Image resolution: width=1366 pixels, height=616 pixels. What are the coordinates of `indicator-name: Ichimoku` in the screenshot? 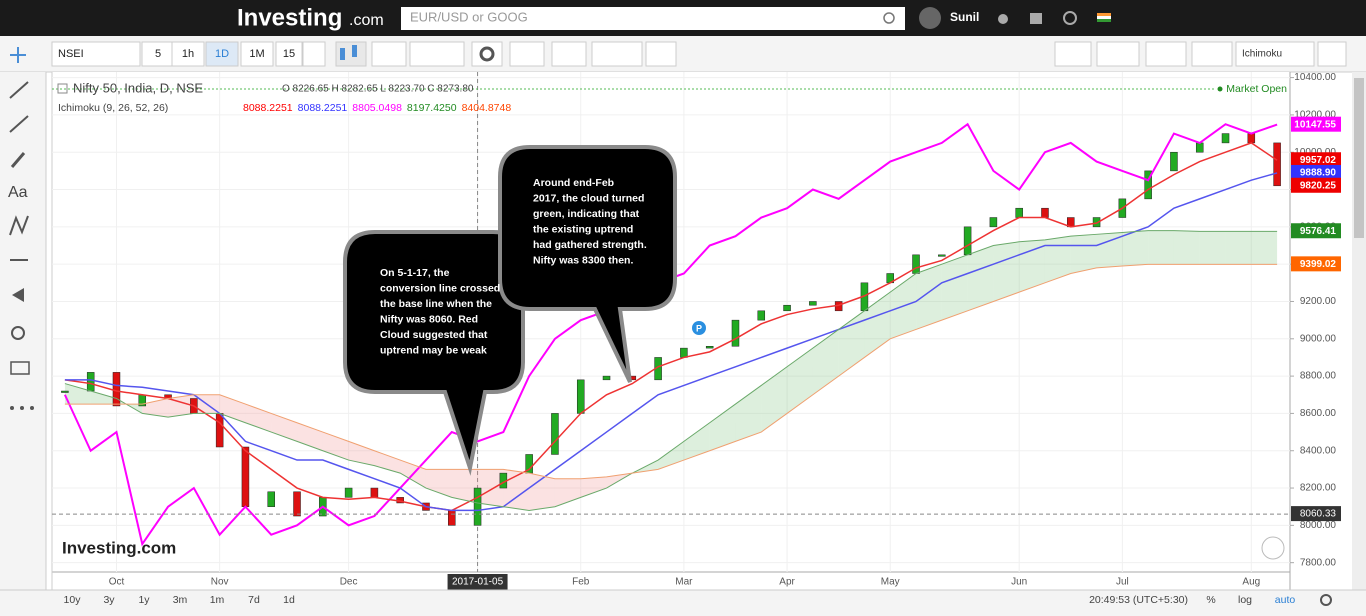 It's located at (1262, 54).